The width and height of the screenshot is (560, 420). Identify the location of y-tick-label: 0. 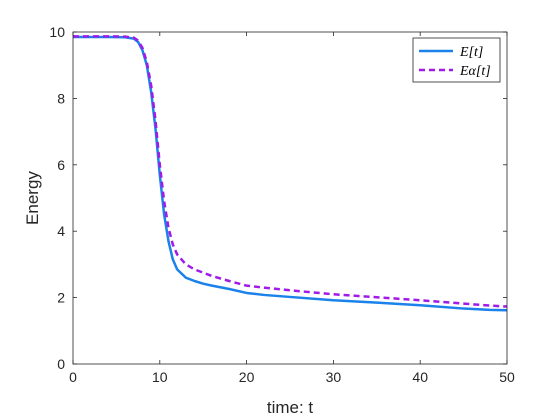
(61, 364).